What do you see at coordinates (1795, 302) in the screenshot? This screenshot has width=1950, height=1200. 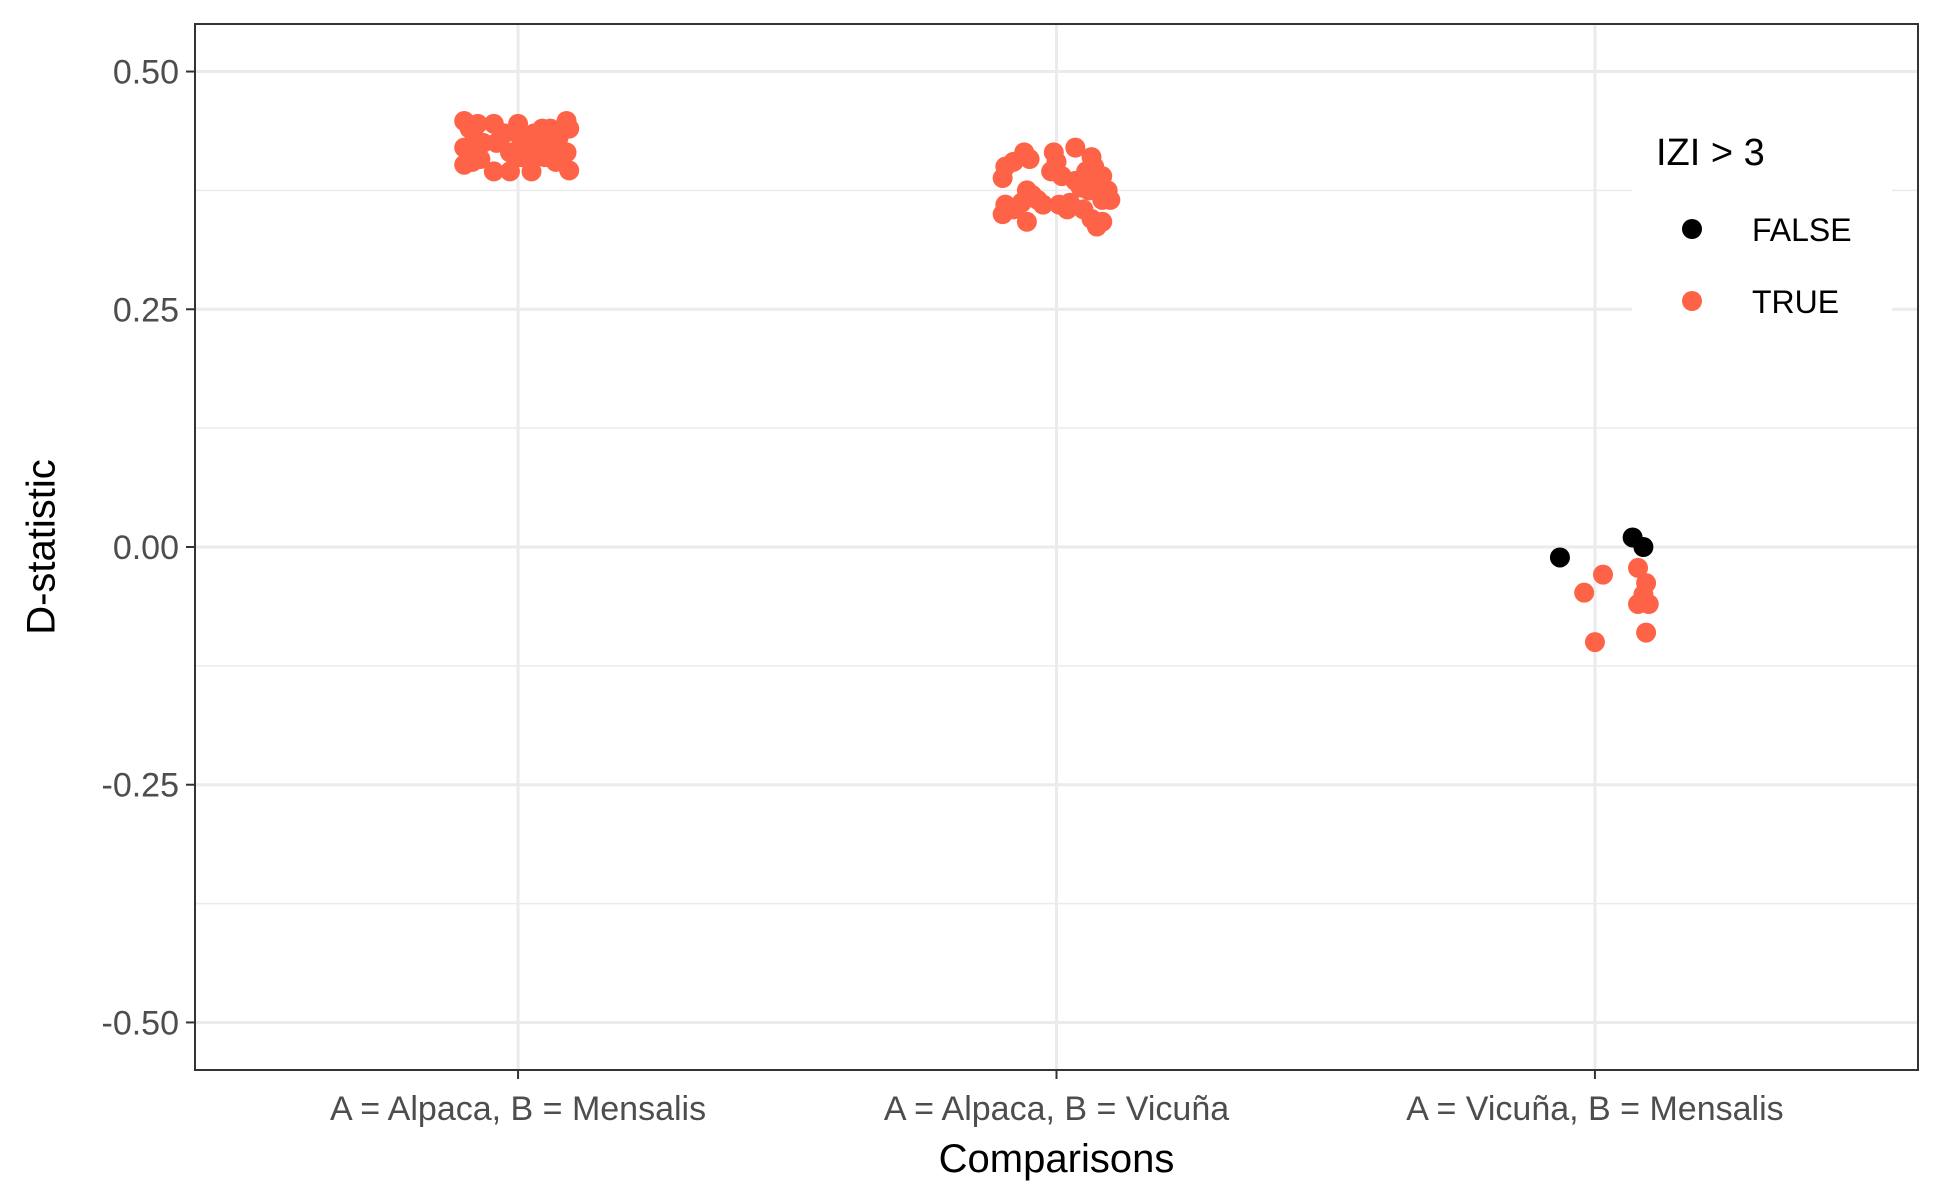 I see `legend-label-true: TRUE` at bounding box center [1795, 302].